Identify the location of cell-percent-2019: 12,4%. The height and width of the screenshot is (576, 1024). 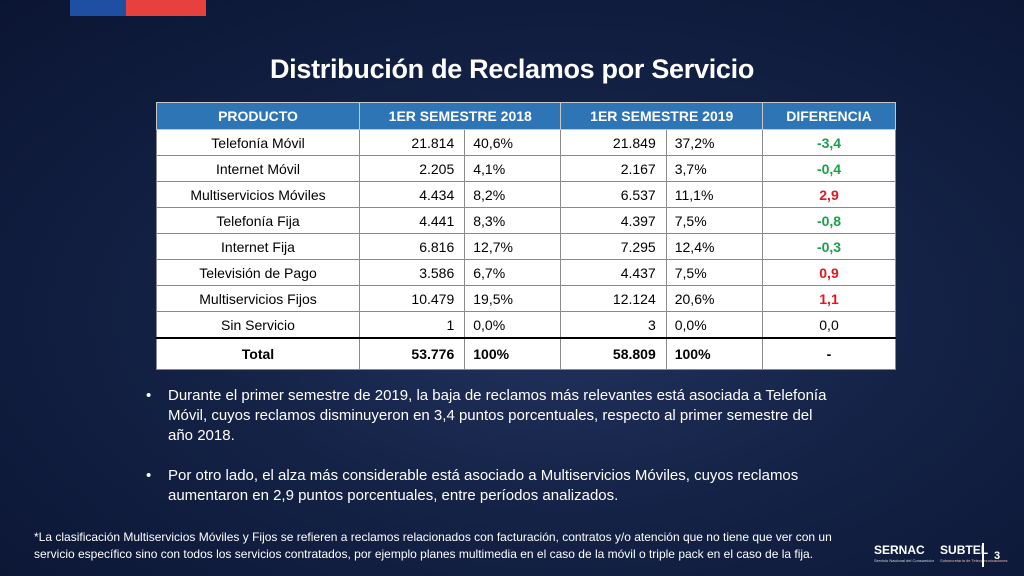
(714, 246).